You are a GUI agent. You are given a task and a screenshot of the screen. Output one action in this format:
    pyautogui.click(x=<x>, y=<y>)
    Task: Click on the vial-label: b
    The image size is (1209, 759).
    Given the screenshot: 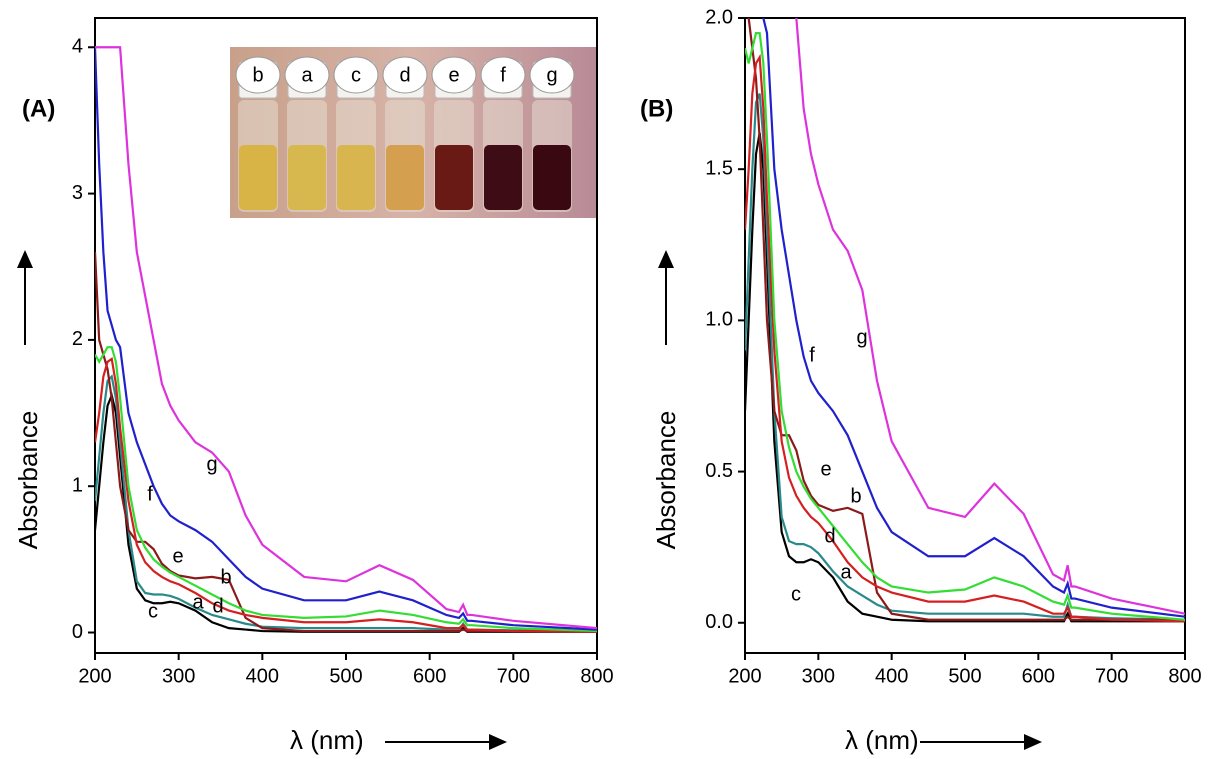 What is the action you would take?
    pyautogui.click(x=257, y=75)
    